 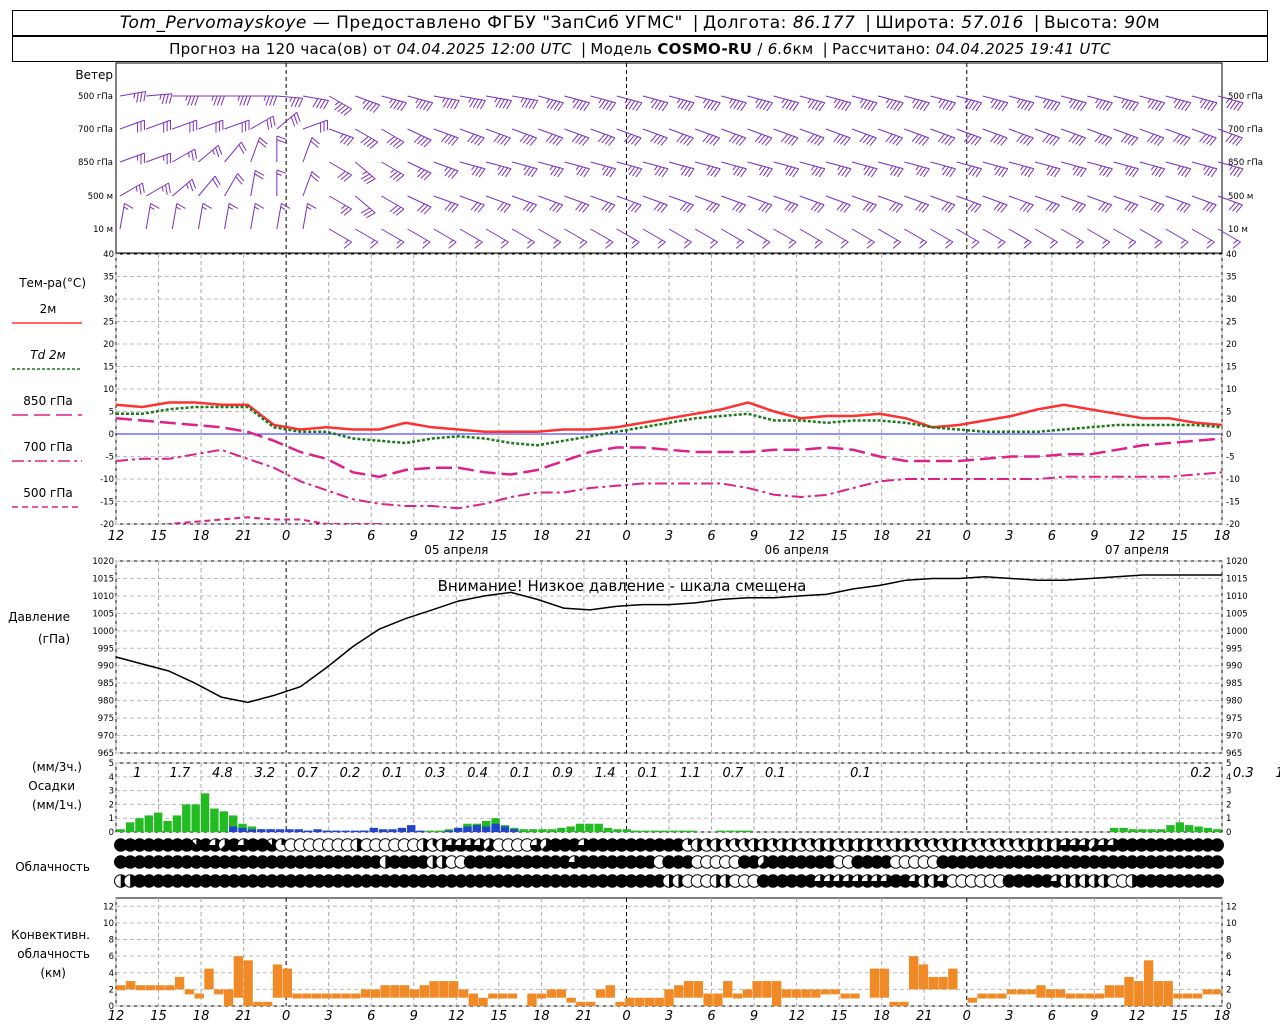 I want to click on legend-label: 850 гПа, so click(x=47, y=401).